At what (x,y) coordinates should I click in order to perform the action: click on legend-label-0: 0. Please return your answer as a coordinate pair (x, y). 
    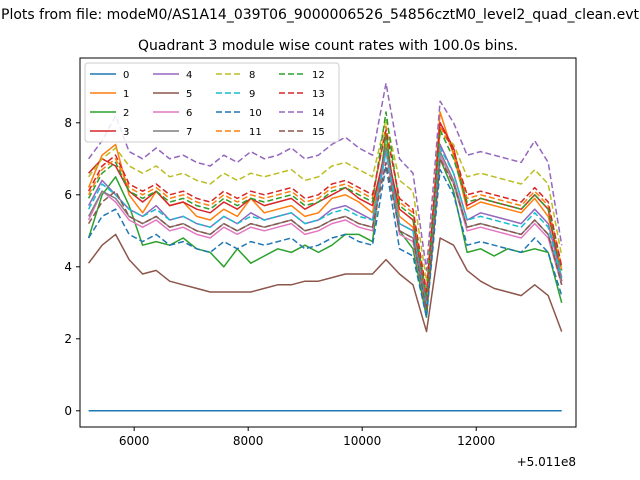
    Looking at the image, I should click on (126, 75).